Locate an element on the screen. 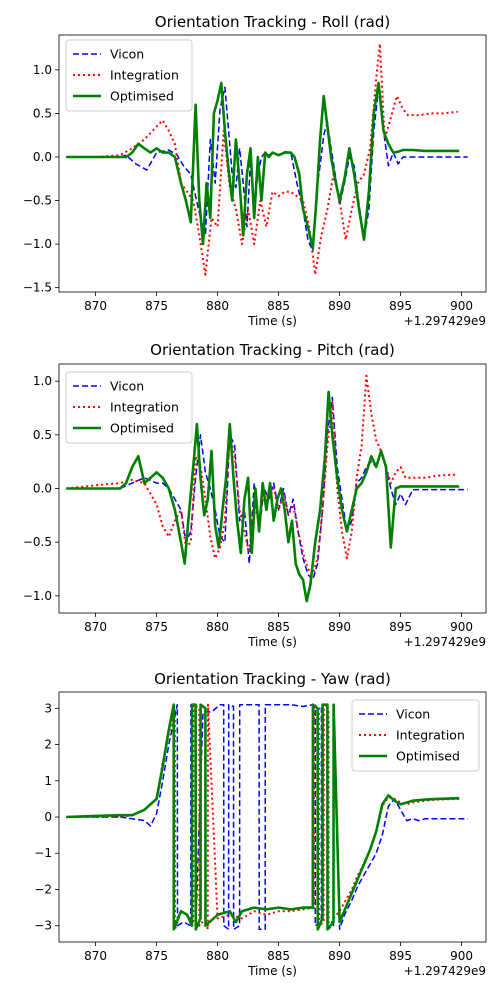  chart-title: Orientation Tracking - Pitch (rad) is located at coordinates (272, 350).